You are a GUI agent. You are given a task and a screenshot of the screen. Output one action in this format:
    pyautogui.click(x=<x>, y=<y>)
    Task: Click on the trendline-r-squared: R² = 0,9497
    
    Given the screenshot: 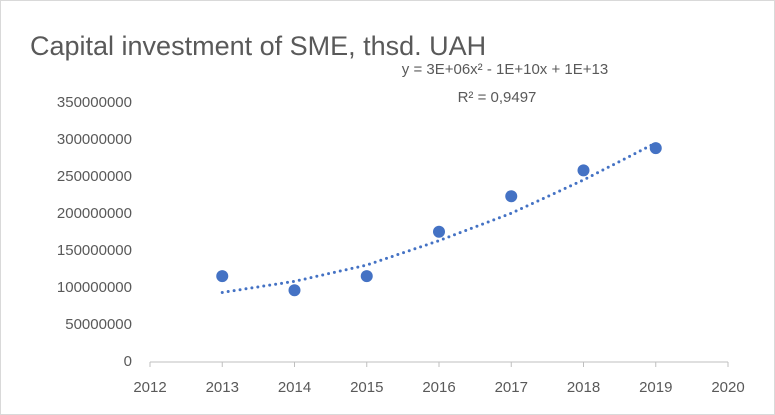 What is the action you would take?
    pyautogui.click(x=497, y=97)
    